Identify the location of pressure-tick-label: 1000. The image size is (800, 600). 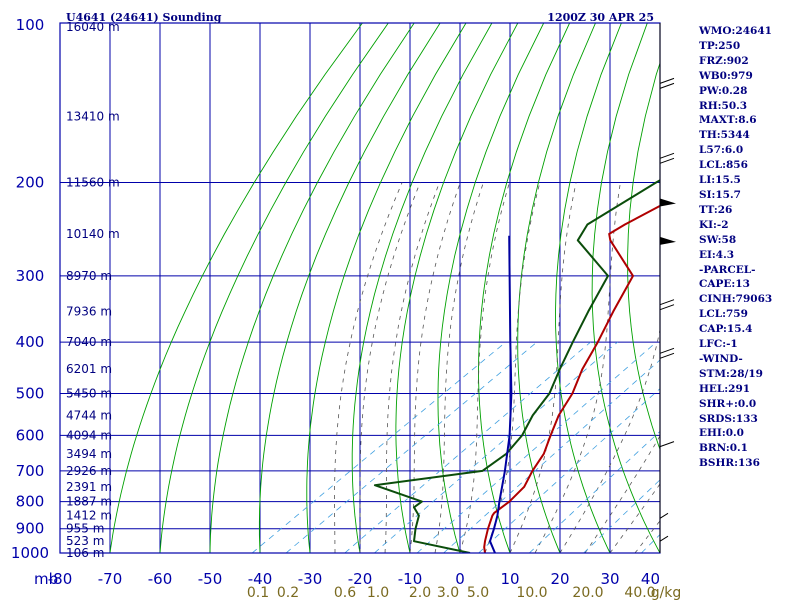
(30, 553).